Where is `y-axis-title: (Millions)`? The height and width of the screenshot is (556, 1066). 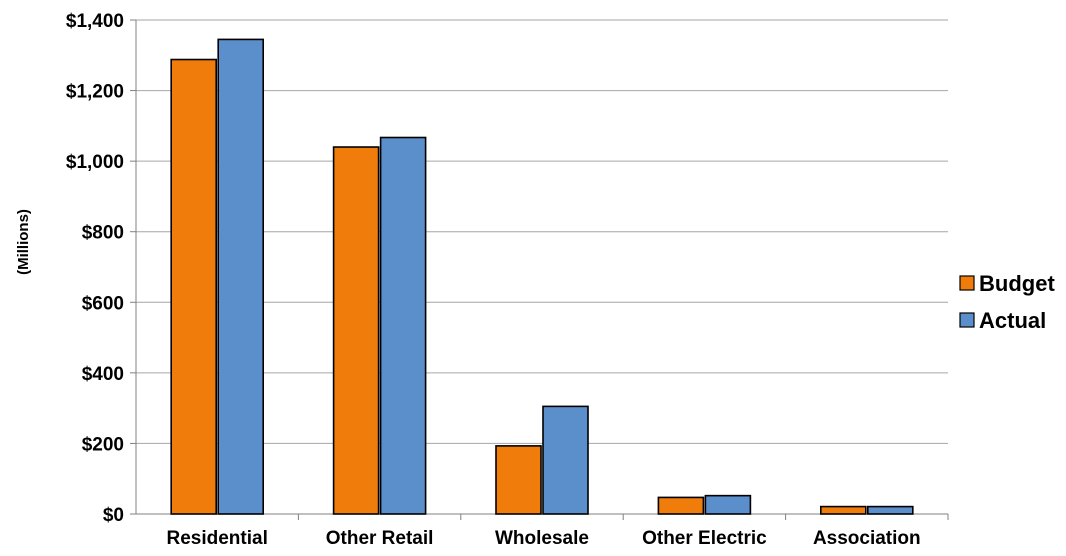 y-axis-title: (Millions) is located at coordinates (23, 242).